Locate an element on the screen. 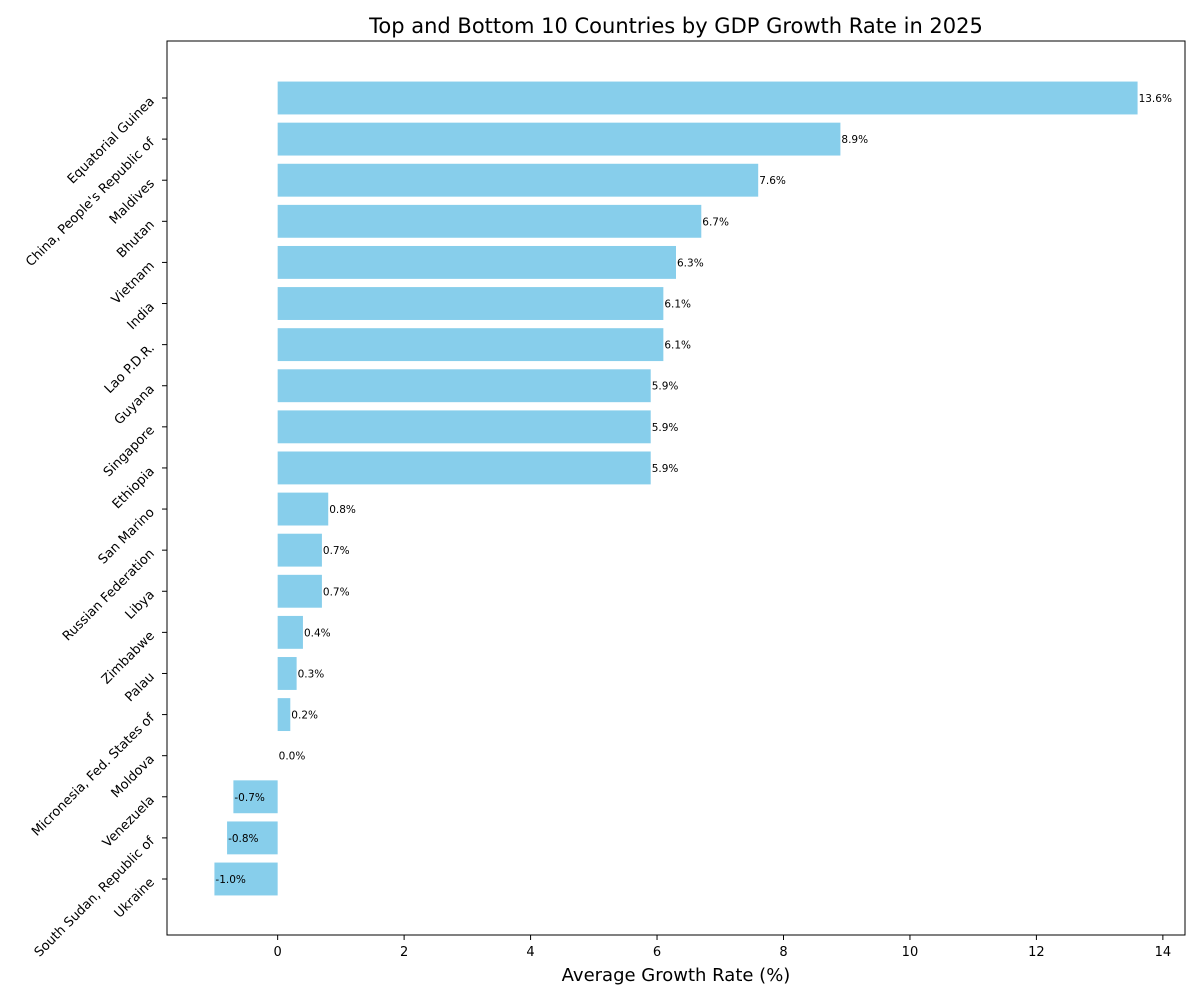 The width and height of the screenshot is (1200, 1000). bar-value-label: -0.8% is located at coordinates (243, 839).